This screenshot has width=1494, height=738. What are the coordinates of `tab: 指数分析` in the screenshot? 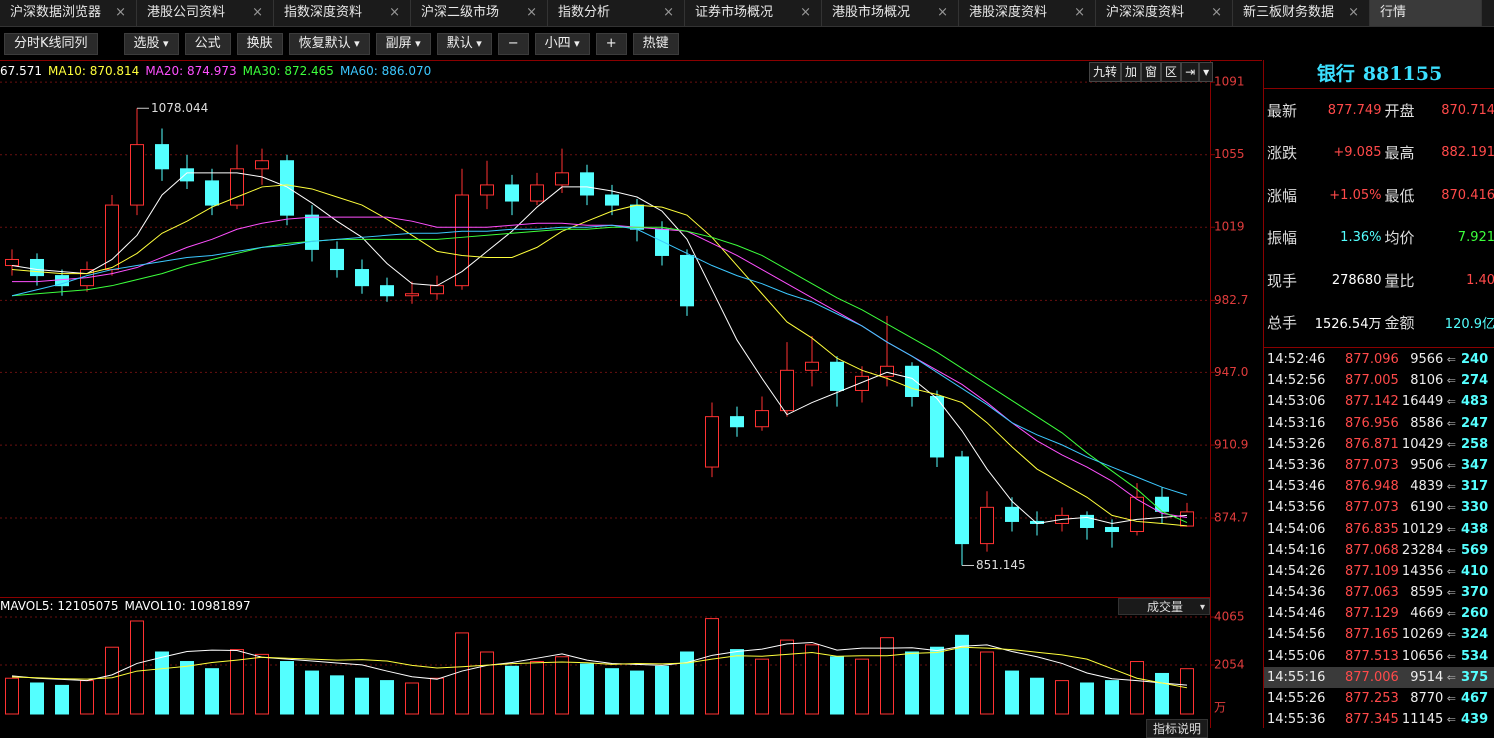 It's located at (616, 13).